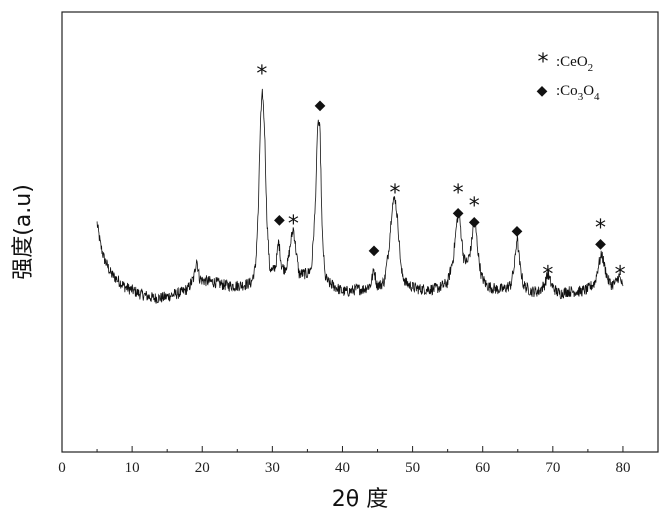  Describe the element at coordinates (552, 468) in the screenshot. I see `x-tick-label: 70` at that location.